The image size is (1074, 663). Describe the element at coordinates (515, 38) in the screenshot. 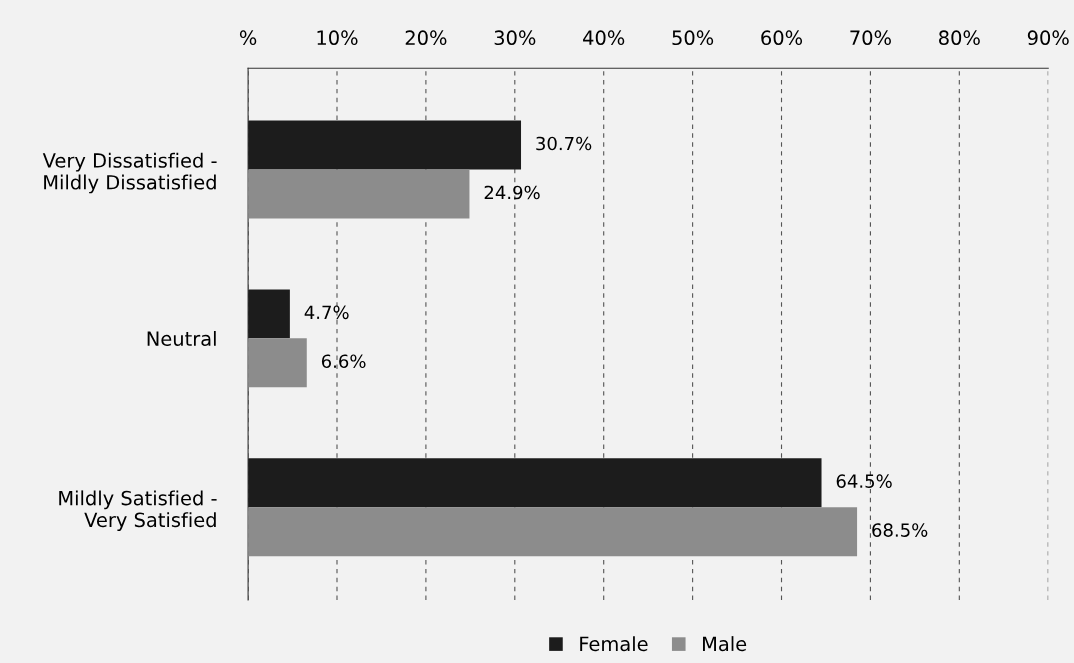

I see `x-tick-label: 30%` at that location.